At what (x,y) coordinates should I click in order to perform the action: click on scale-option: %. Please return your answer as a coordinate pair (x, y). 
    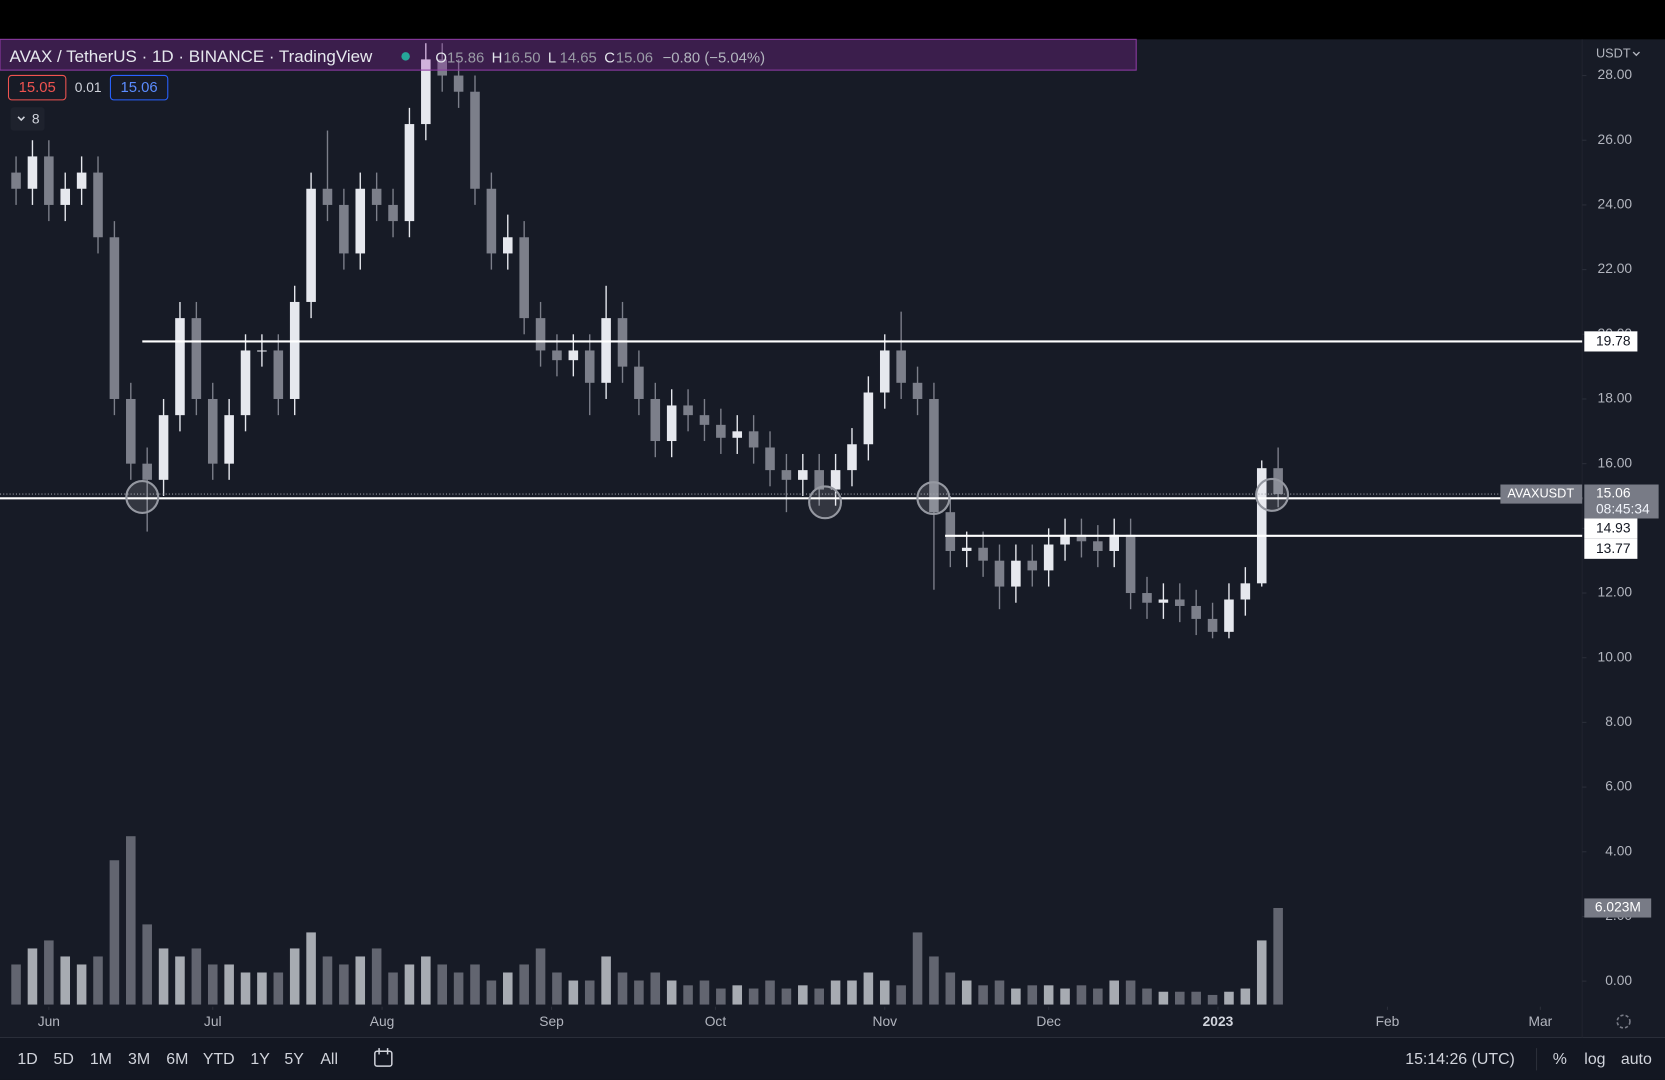
    Looking at the image, I should click on (1560, 1059).